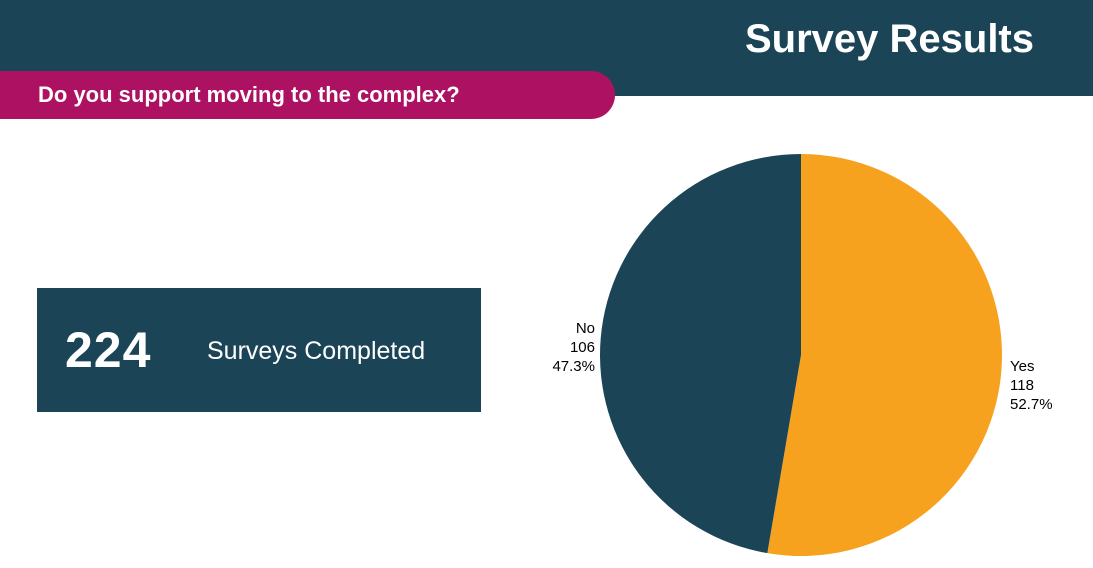 This screenshot has height=568, width=1093. I want to click on slice-label-yes: Yes 118 52.7%, so click(1031, 385).